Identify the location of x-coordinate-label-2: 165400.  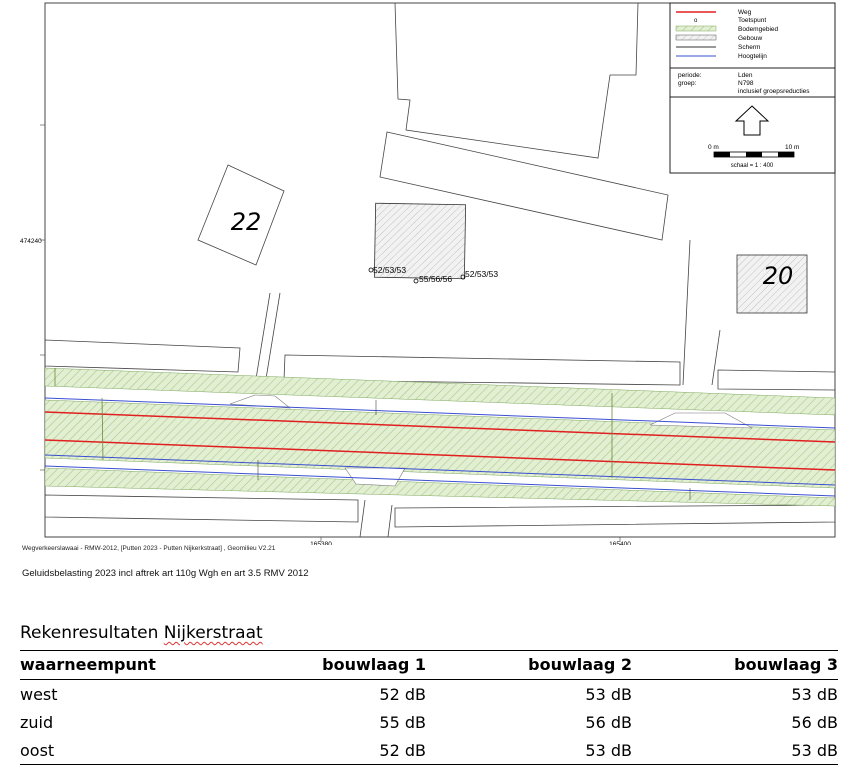
(620, 543).